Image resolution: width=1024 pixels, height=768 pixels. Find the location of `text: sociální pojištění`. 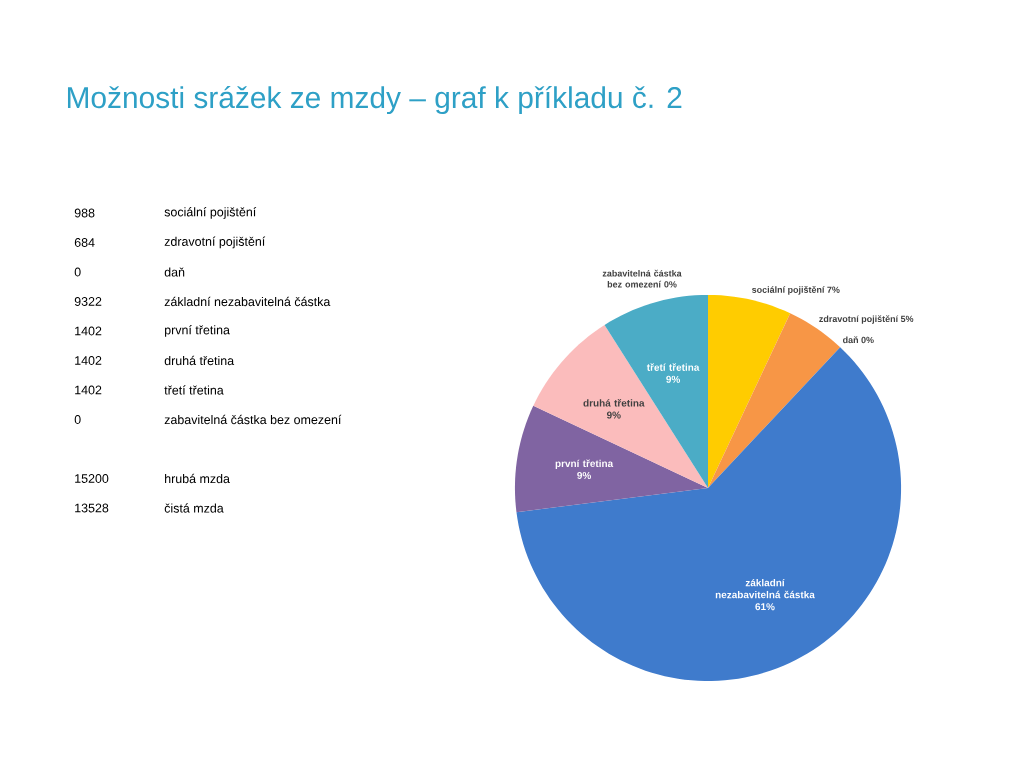

text: sociální pojištění is located at coordinates (210, 213).